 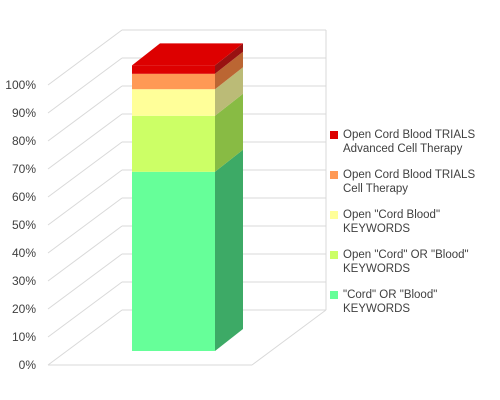 What do you see at coordinates (24, 337) in the screenshot?
I see `y-tick-label: 10%` at bounding box center [24, 337].